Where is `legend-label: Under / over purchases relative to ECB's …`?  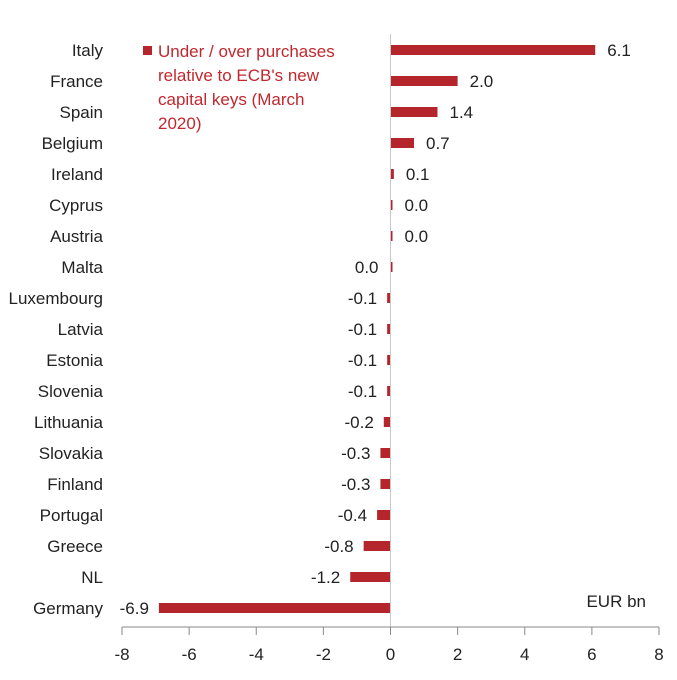 legend-label: Under / over purchases relative to ECB's … is located at coordinates (246, 87).